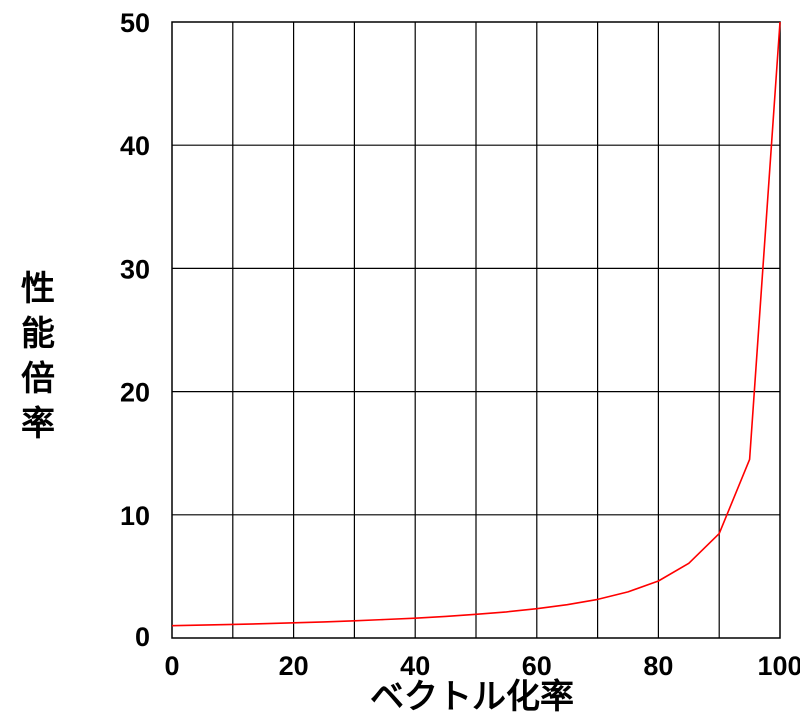  Describe the element at coordinates (658, 666) in the screenshot. I see `x-tick-label: 80` at that location.